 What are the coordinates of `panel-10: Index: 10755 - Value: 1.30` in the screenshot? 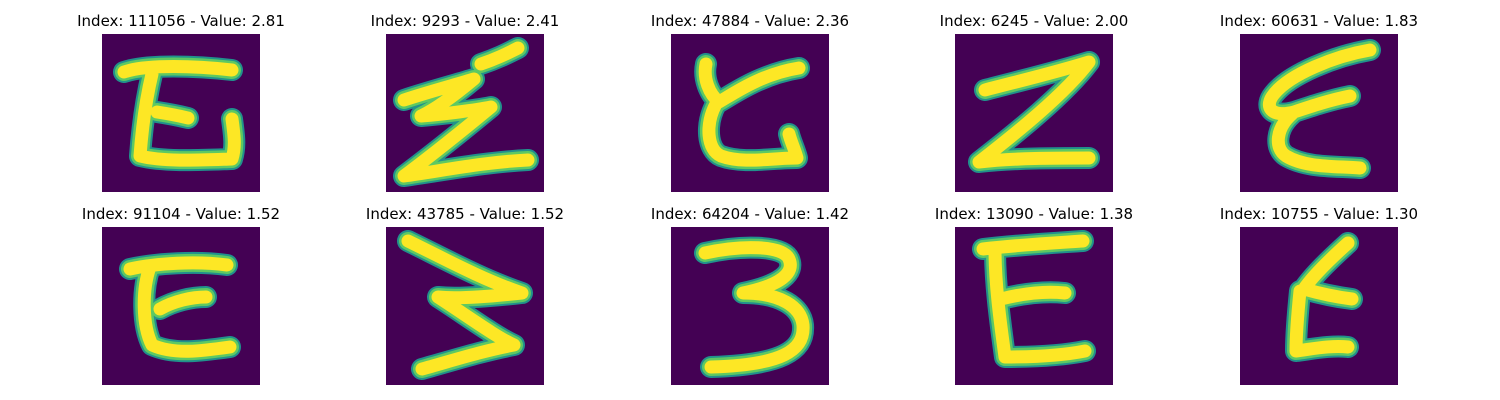 It's located at (1319, 295).